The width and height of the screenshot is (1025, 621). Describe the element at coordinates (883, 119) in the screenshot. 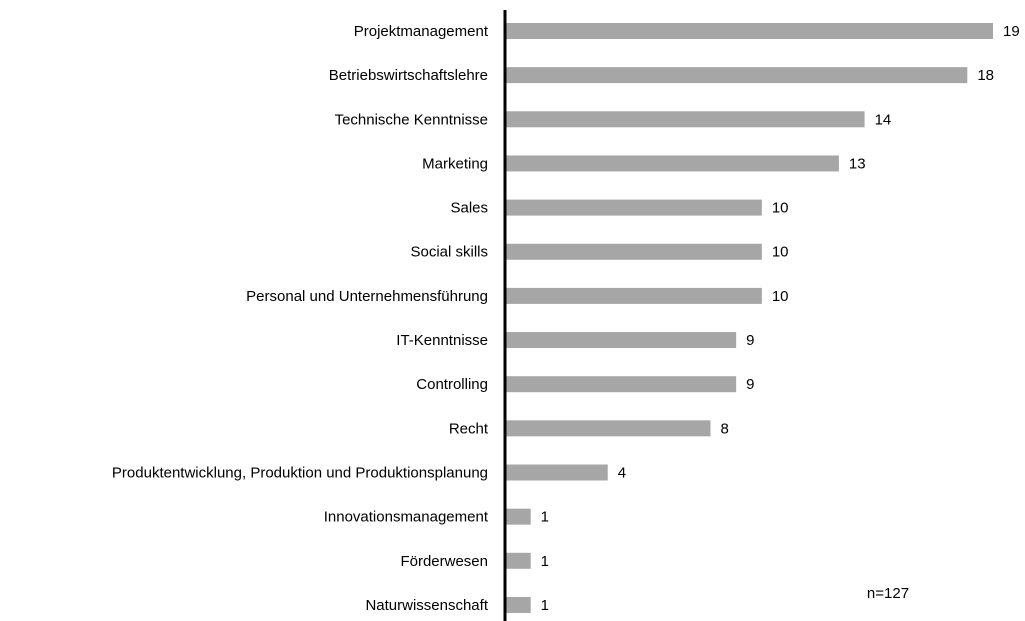

I see `value-label: 14` at that location.